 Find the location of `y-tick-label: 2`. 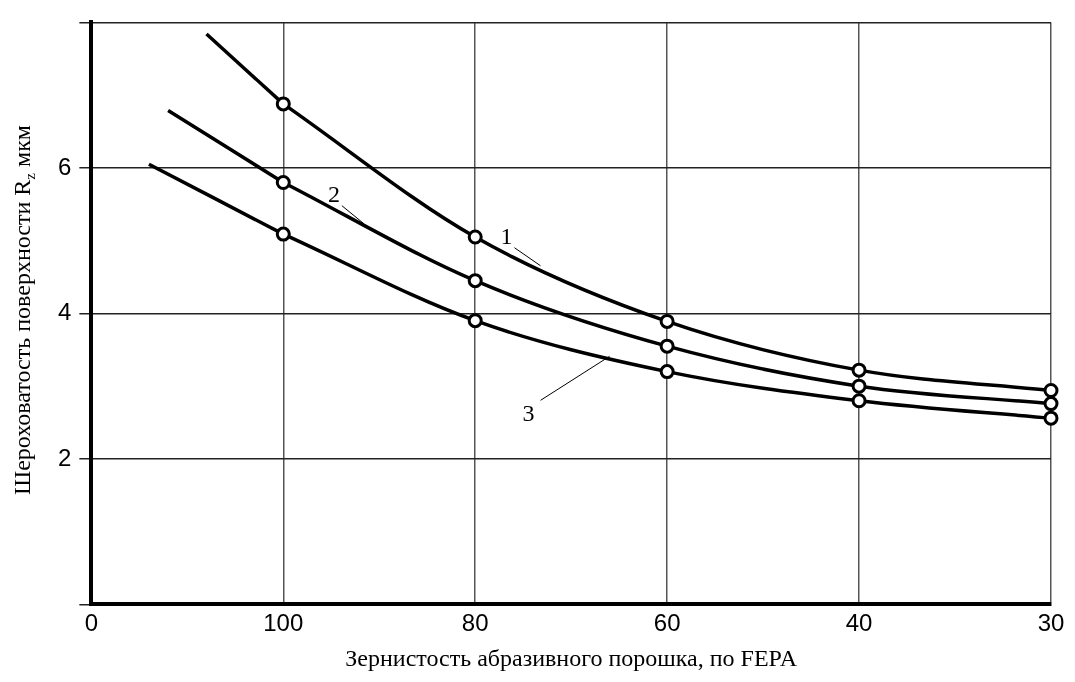

y-tick-label: 2 is located at coordinates (64, 457).